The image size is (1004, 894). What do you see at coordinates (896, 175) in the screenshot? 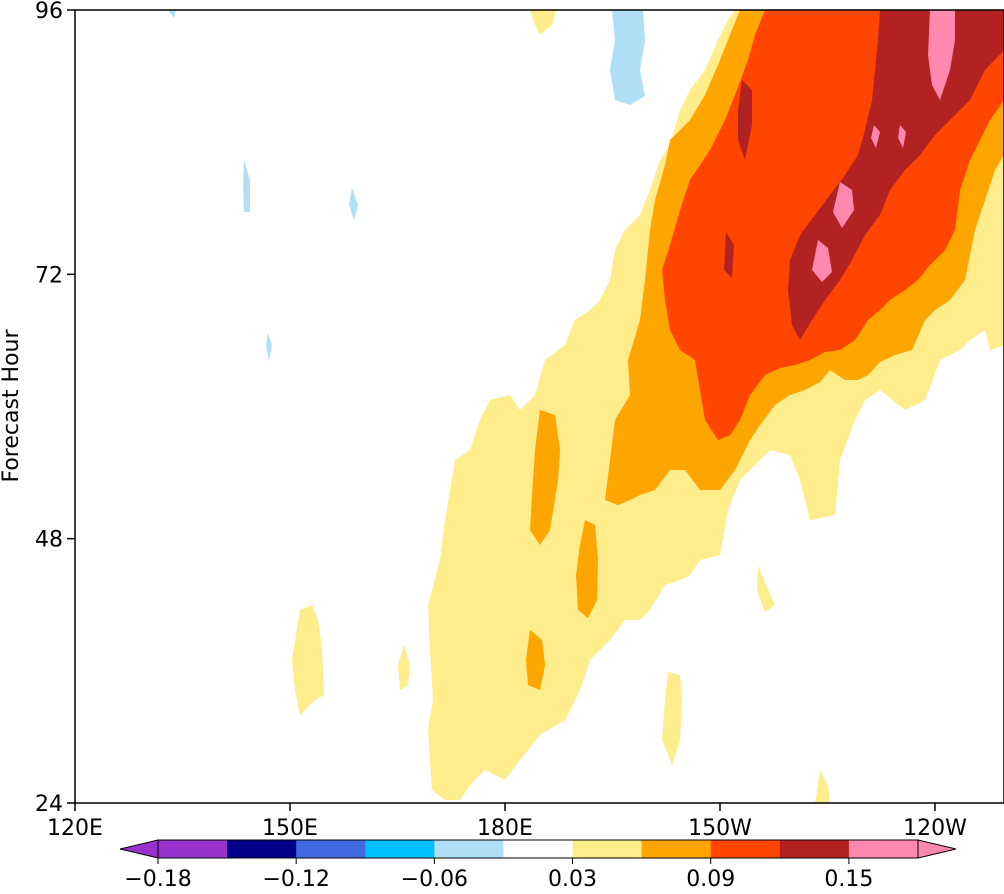
I see `contour-region-darkred` at bounding box center [896, 175].